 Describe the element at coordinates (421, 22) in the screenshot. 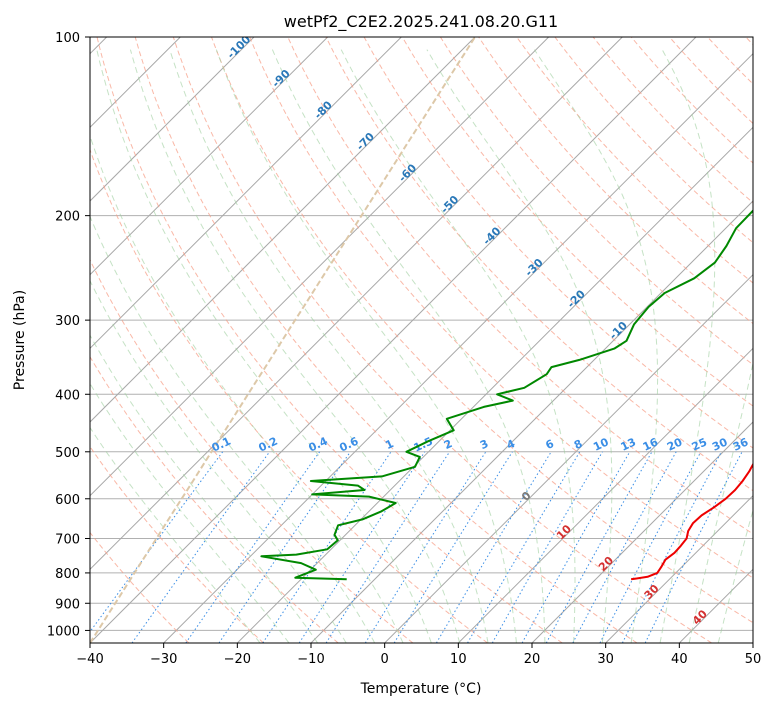

I see `chart-title: wetPf2_C2E2.2025.241.08.20.G11` at that location.